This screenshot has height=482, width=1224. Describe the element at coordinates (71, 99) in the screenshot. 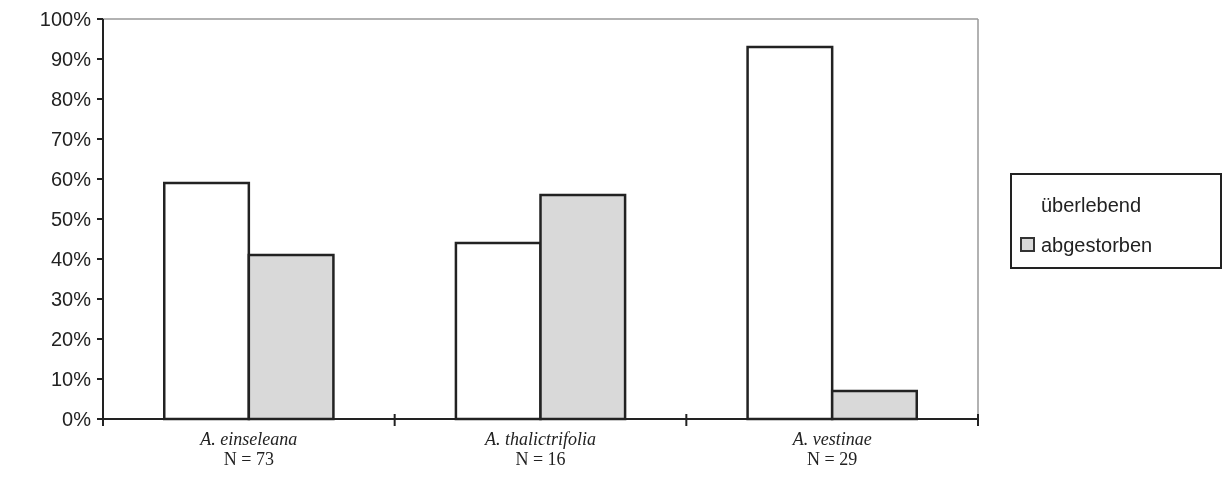

I see `y-tick-label: 80%` at that location.